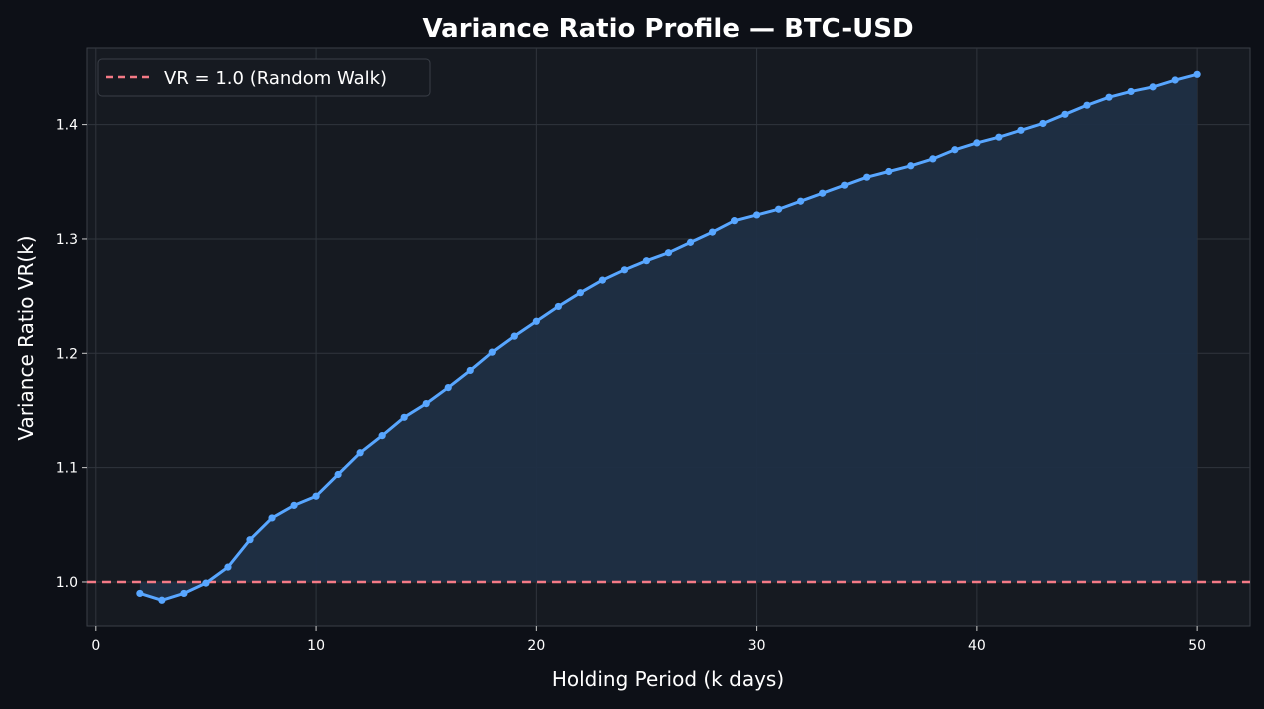 The height and width of the screenshot is (709, 1264). Describe the element at coordinates (668, 679) in the screenshot. I see `x-axis-label: Holding Period (k days)` at that location.